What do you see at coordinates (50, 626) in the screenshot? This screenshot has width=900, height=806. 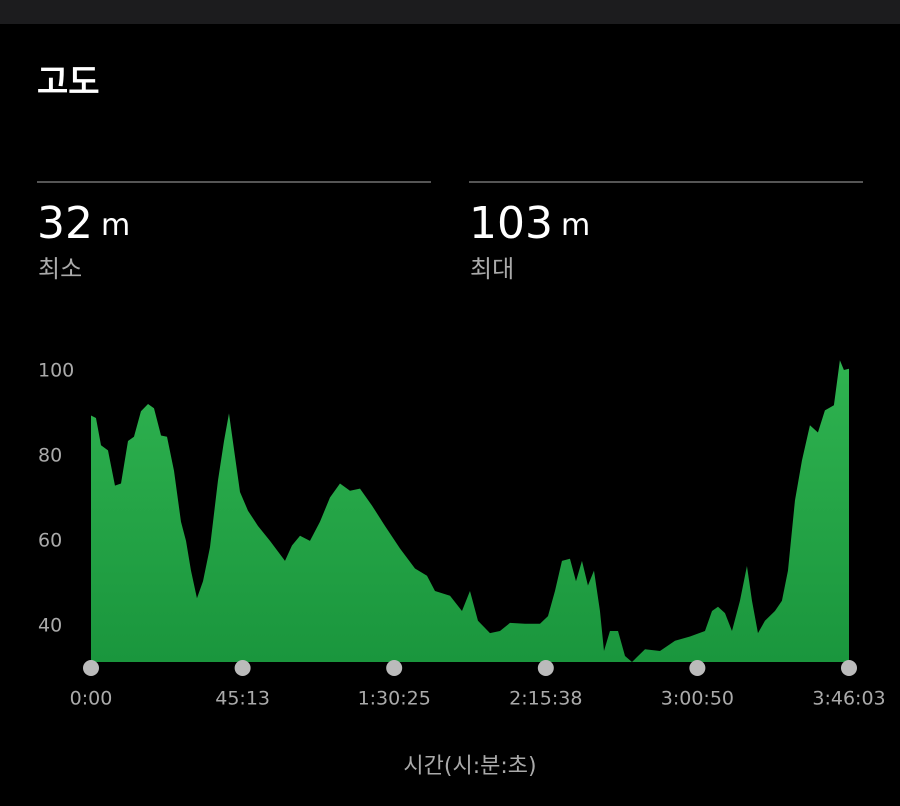 I see `y-tick-label: 40` at bounding box center [50, 626].